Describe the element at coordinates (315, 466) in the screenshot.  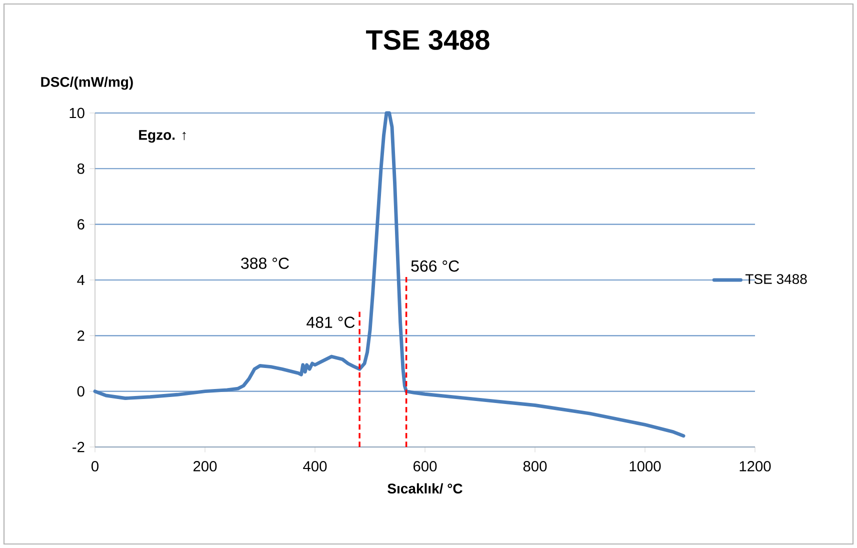
I see `x-tick-label: 400` at that location.